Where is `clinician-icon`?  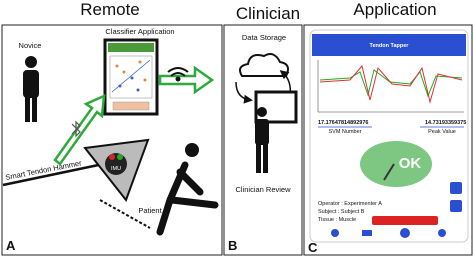 clinician-icon is located at coordinates (262, 140).